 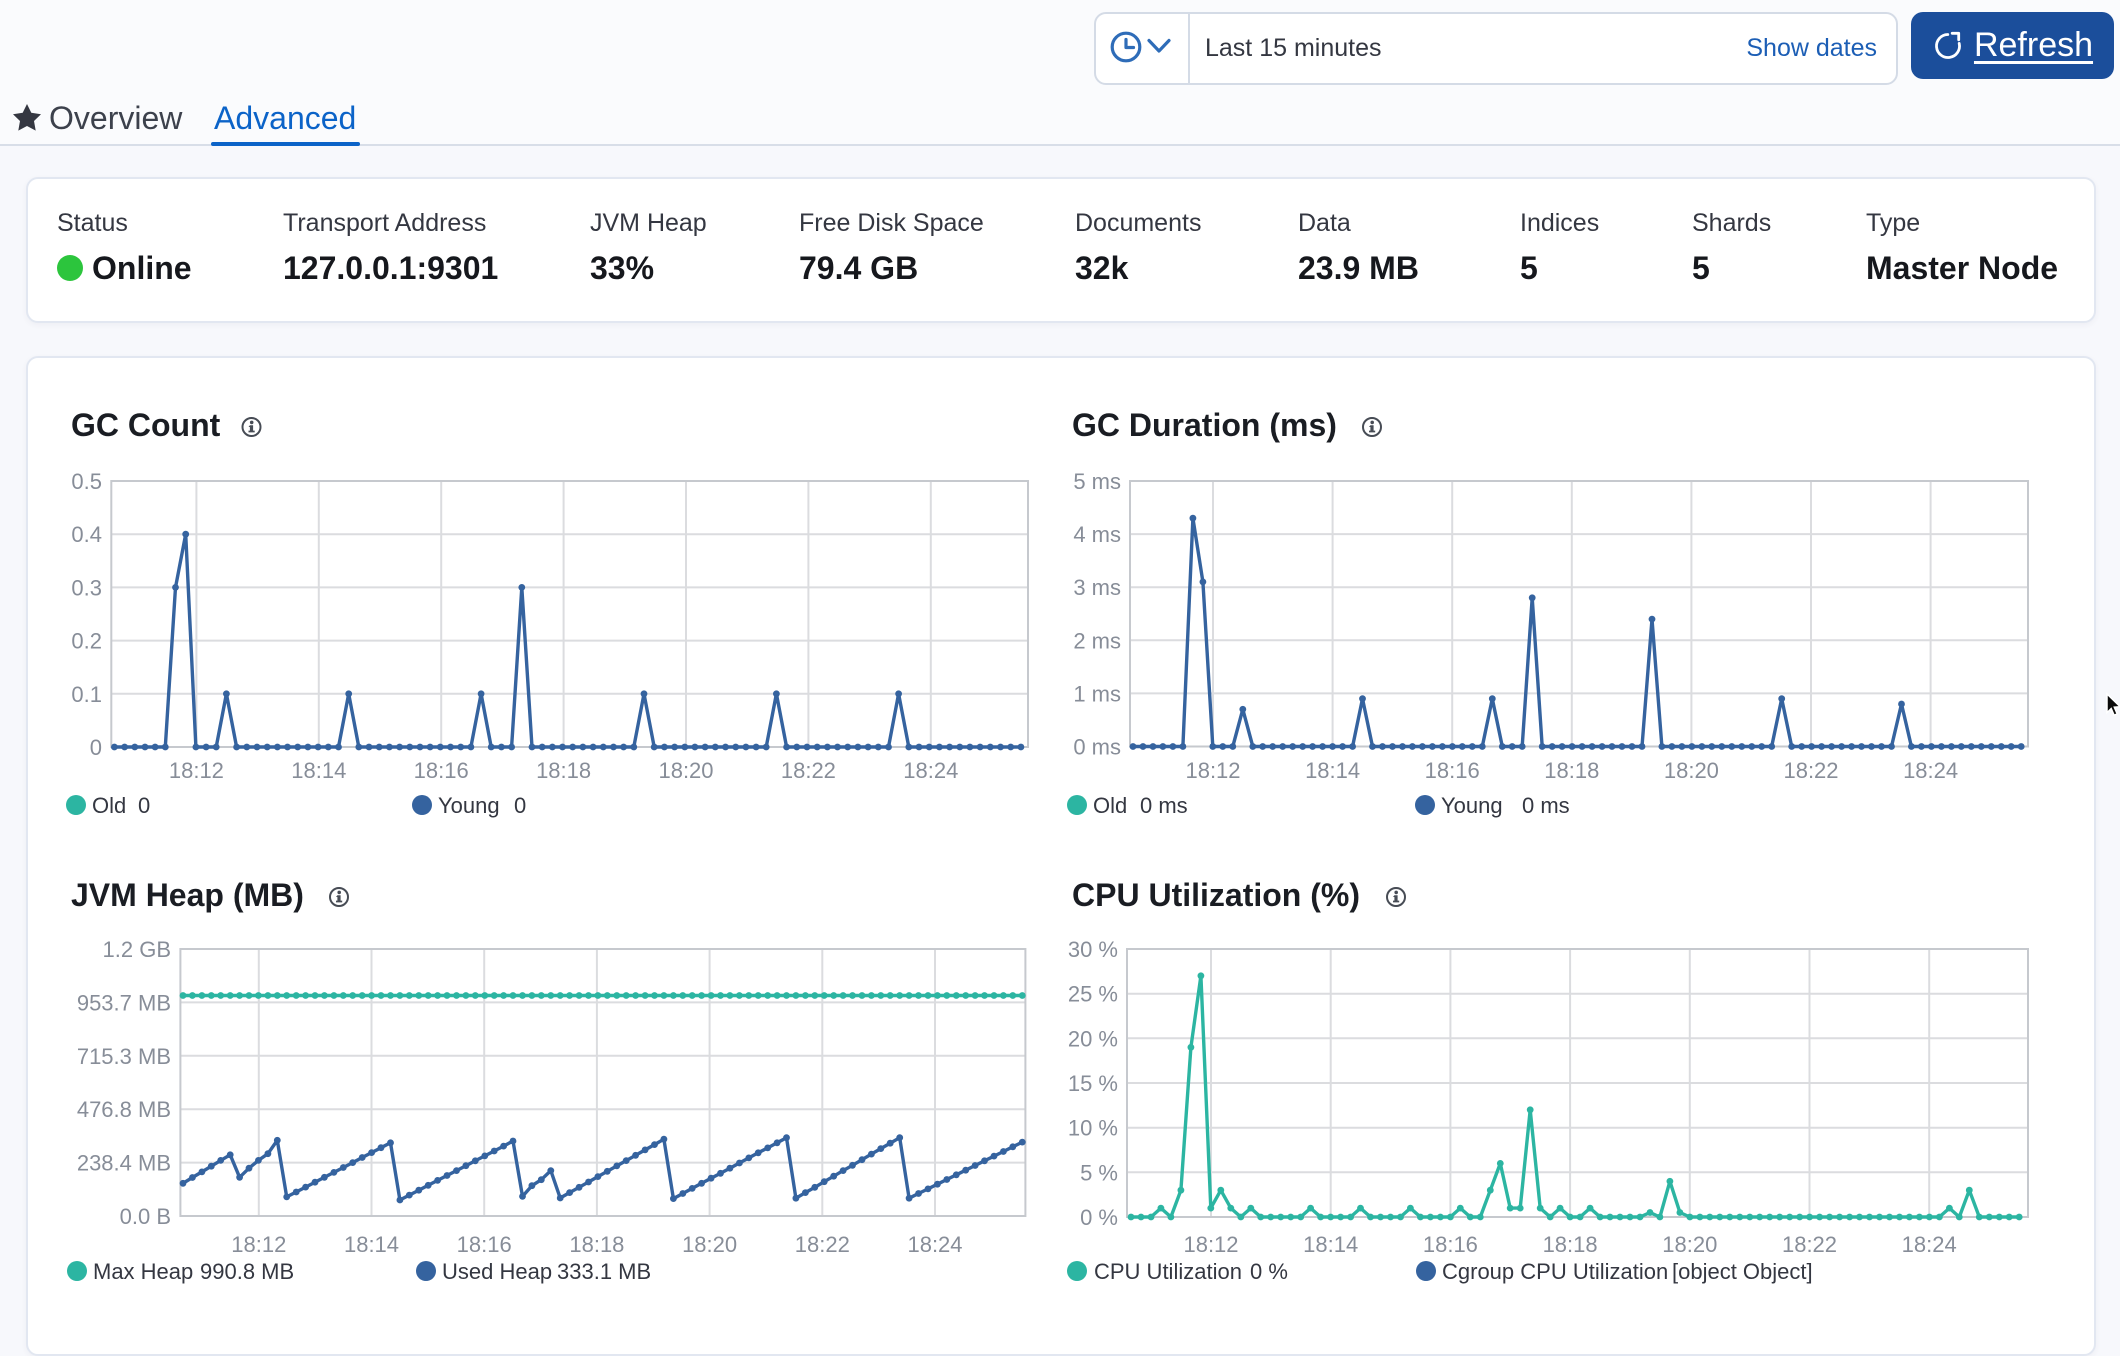 What do you see at coordinates (1093, 1083) in the screenshot?
I see `svg-text: 15 %` at bounding box center [1093, 1083].